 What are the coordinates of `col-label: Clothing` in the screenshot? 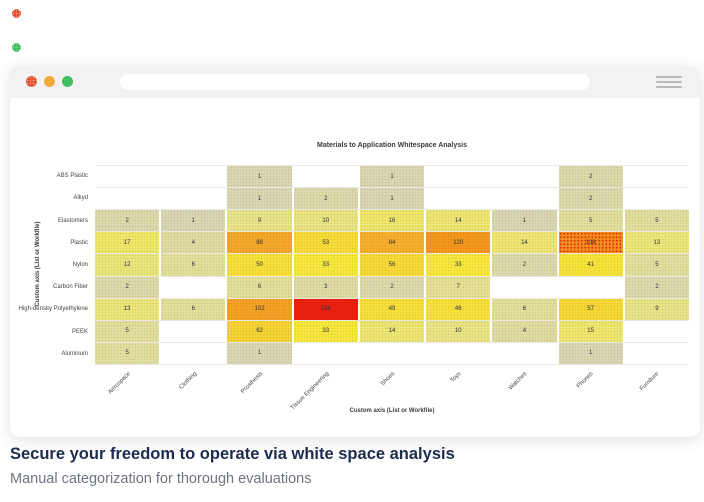 It's located at (188, 381).